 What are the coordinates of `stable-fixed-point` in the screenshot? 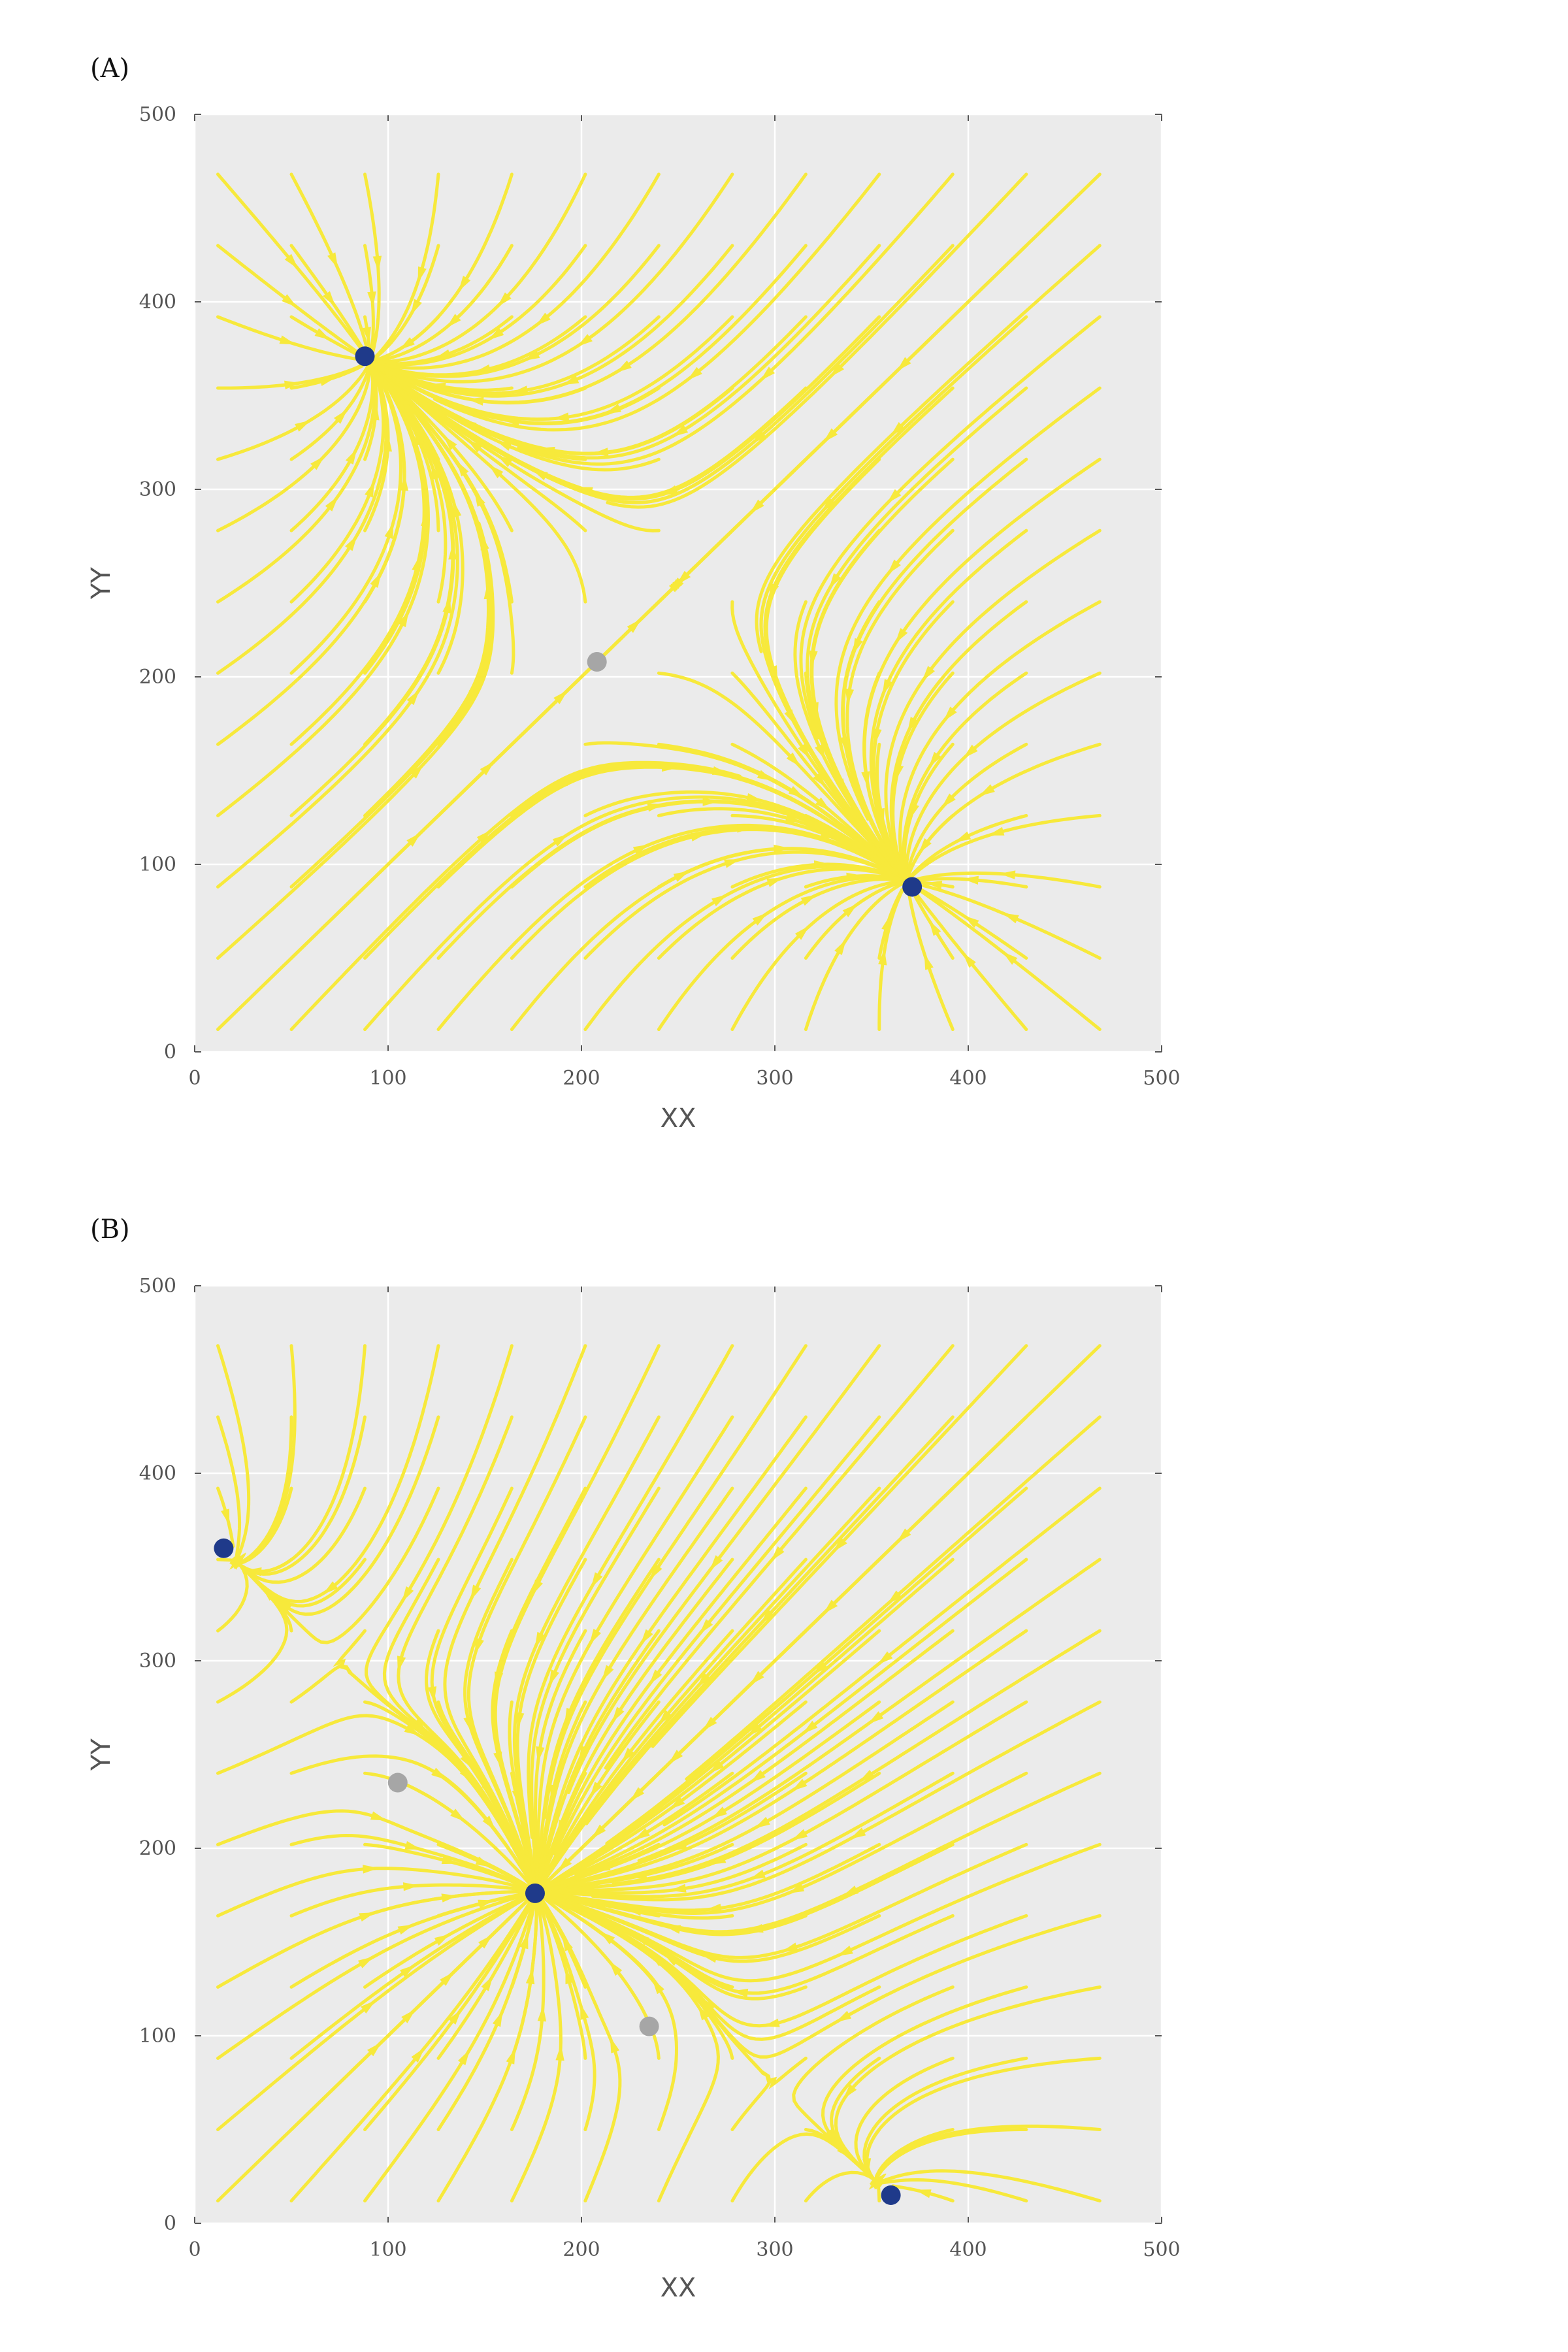 It's located at (535, 1893).